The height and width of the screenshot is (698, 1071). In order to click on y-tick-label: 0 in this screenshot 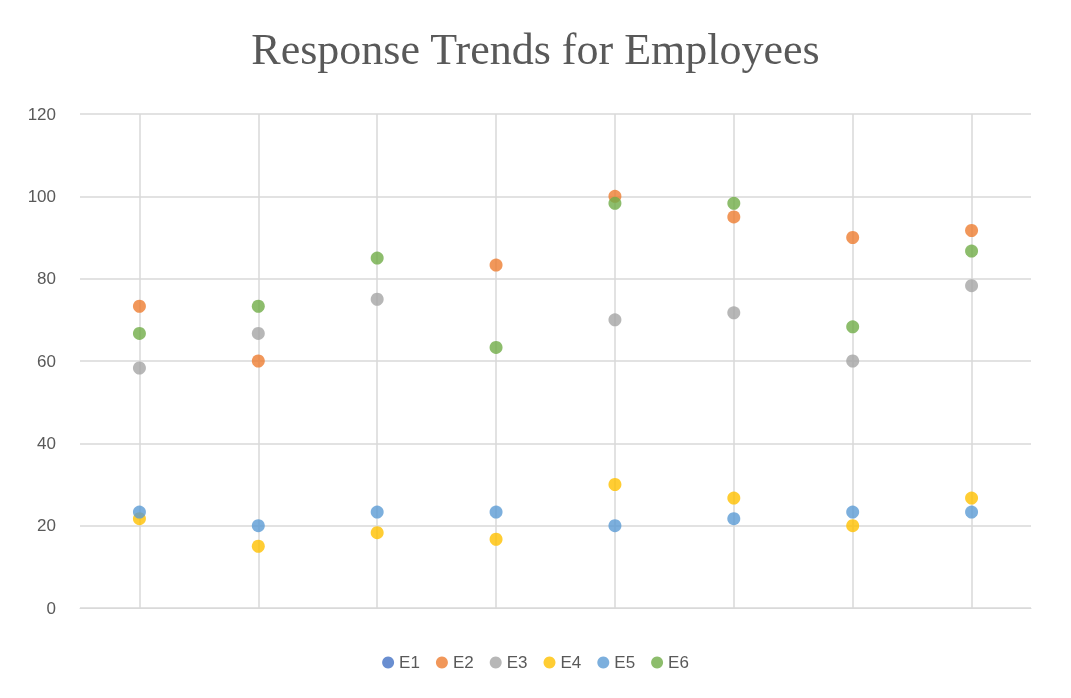, I will do `click(51, 608)`.